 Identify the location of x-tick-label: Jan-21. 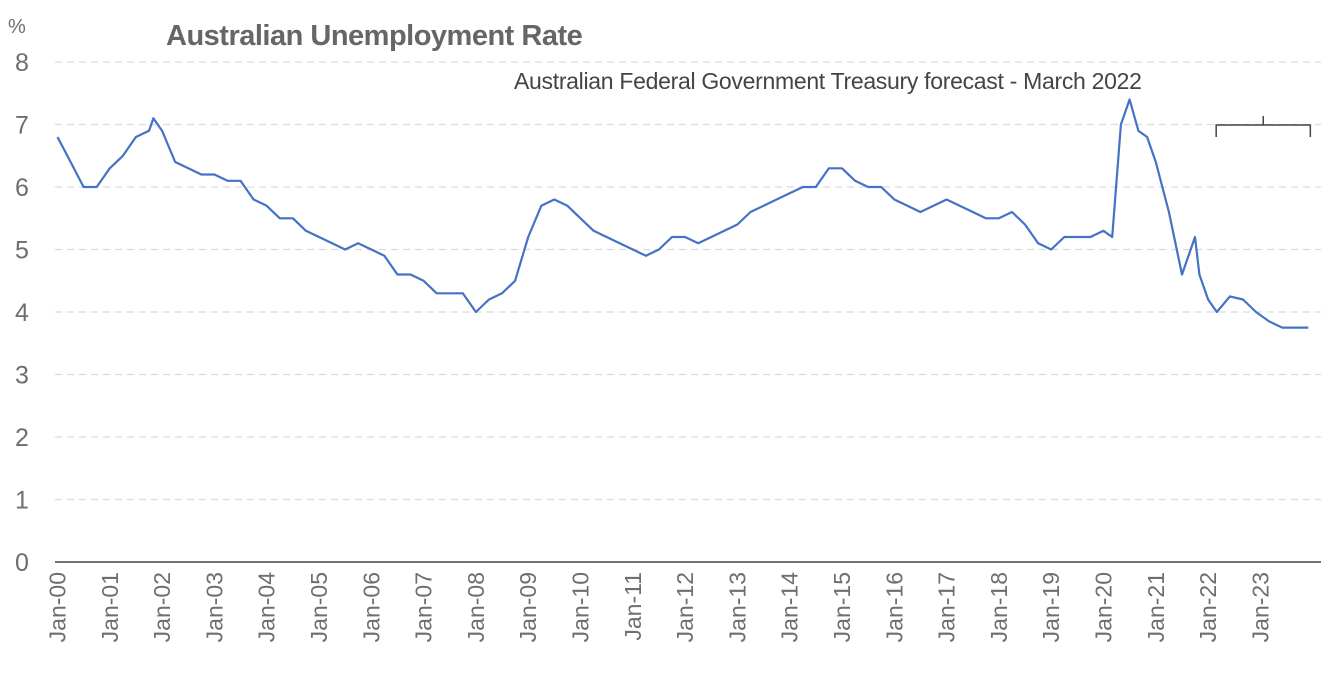
(1156, 607).